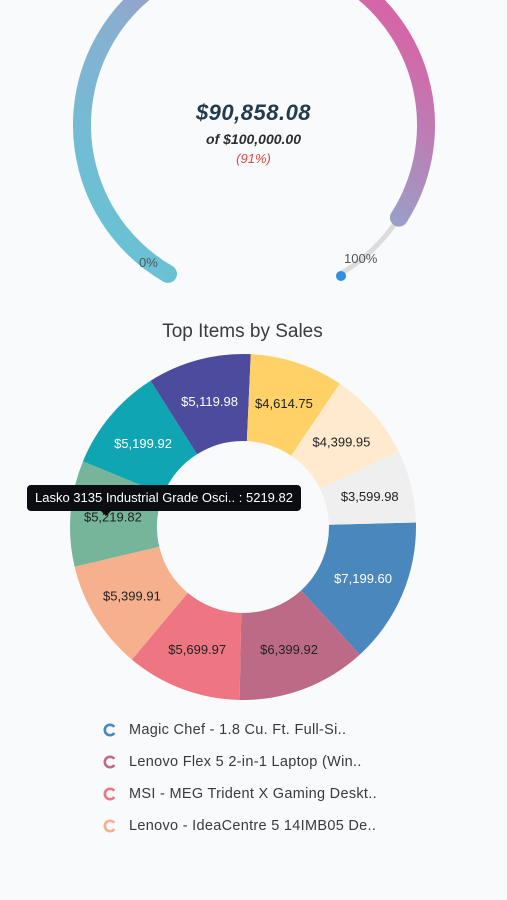  I want to click on slice-value-label: $4,399.95, so click(342, 441).